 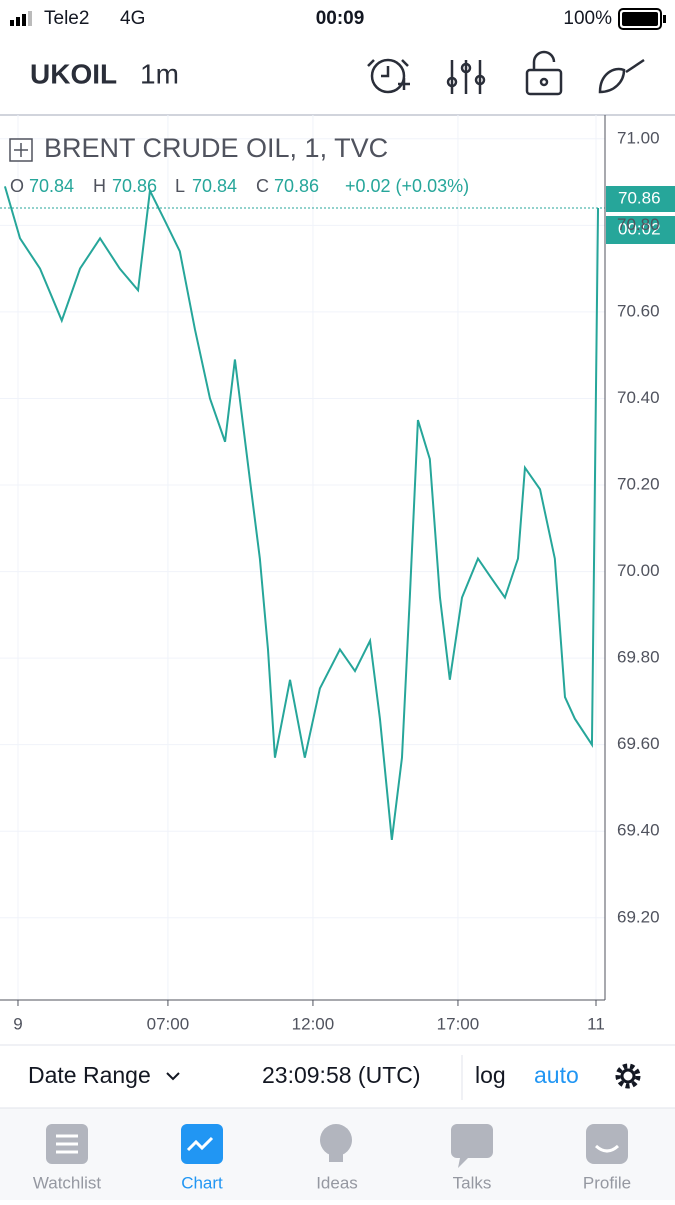 What do you see at coordinates (407, 186) in the screenshot?
I see `legend-change: +0.02 (+0.03%)` at bounding box center [407, 186].